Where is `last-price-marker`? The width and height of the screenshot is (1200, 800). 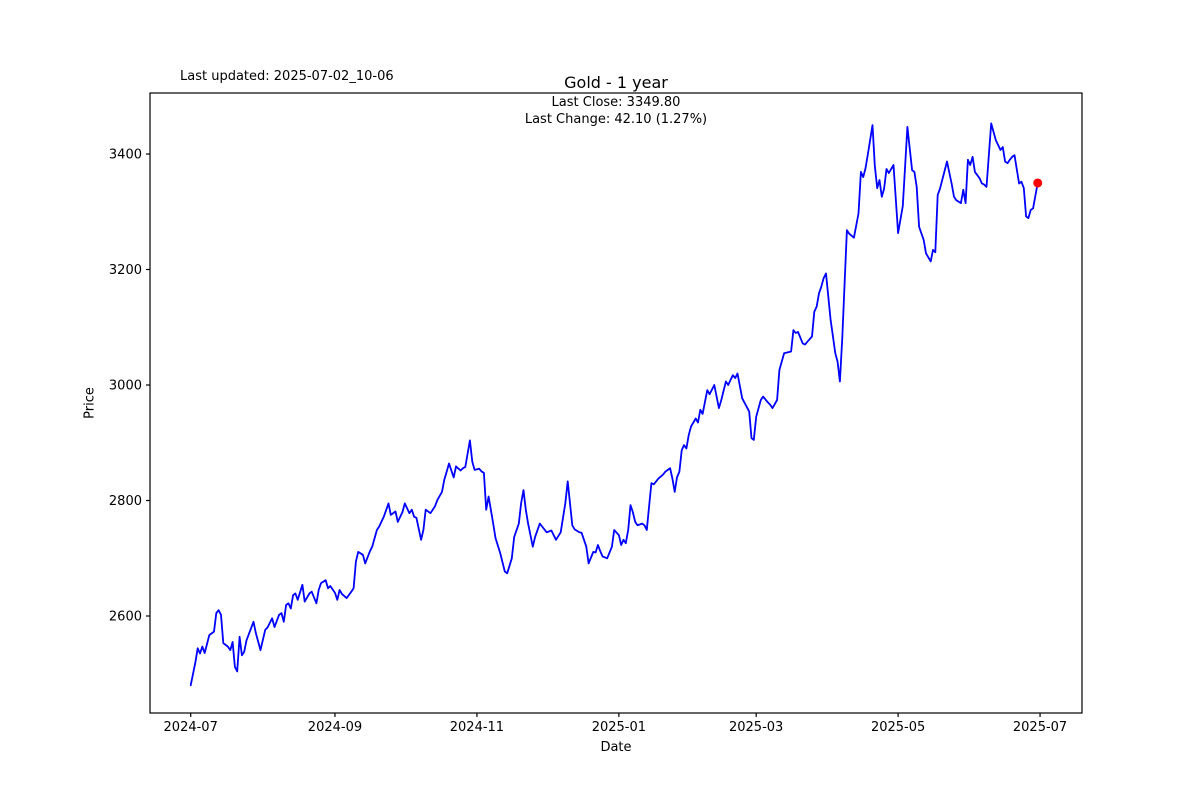
last-price-marker is located at coordinates (1038, 183).